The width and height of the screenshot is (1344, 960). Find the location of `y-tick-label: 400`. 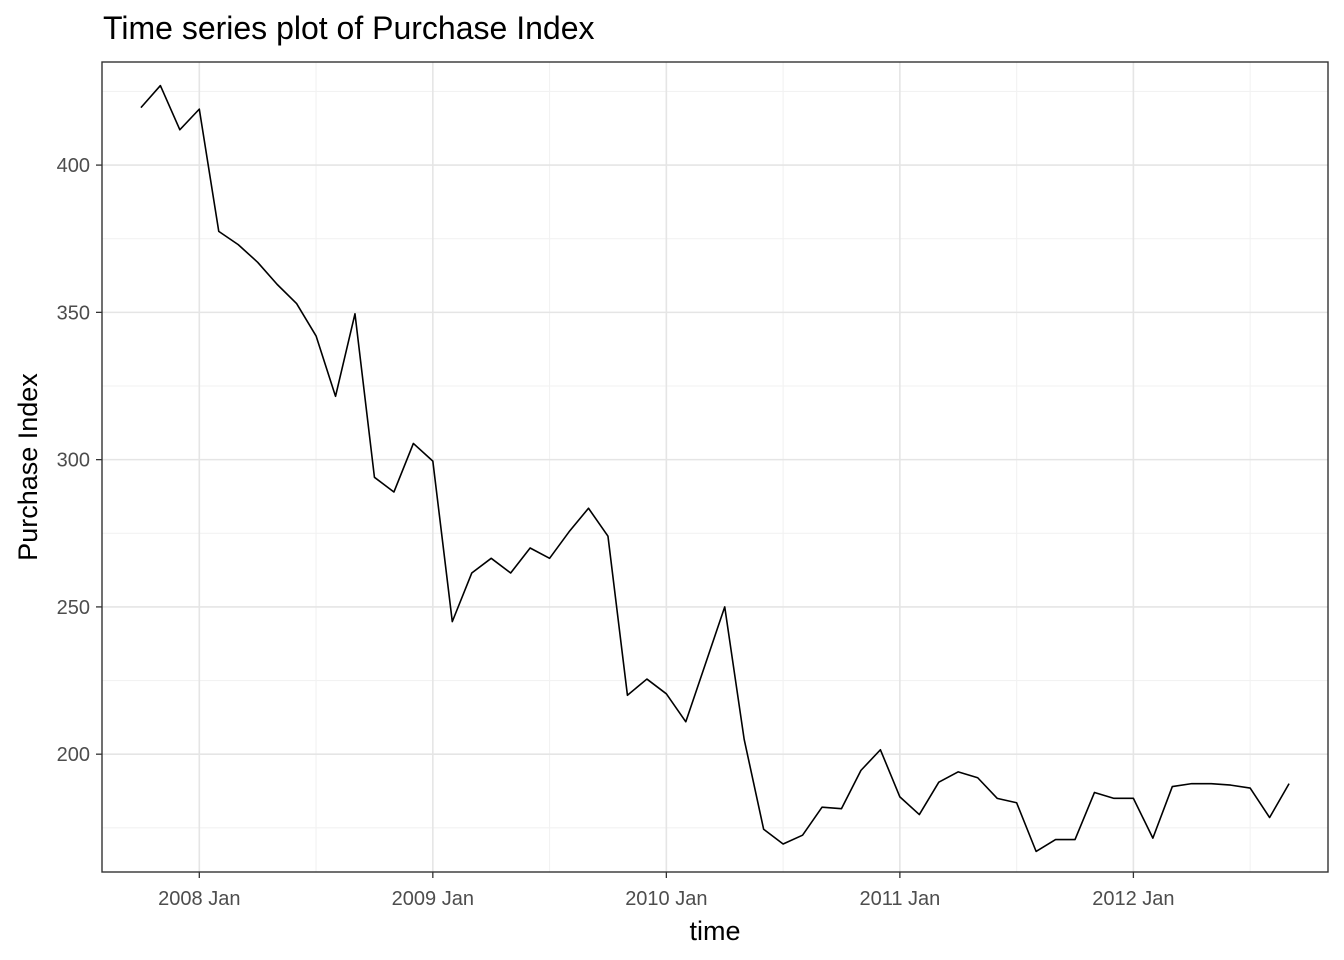

y-tick-label: 400 is located at coordinates (73, 166).